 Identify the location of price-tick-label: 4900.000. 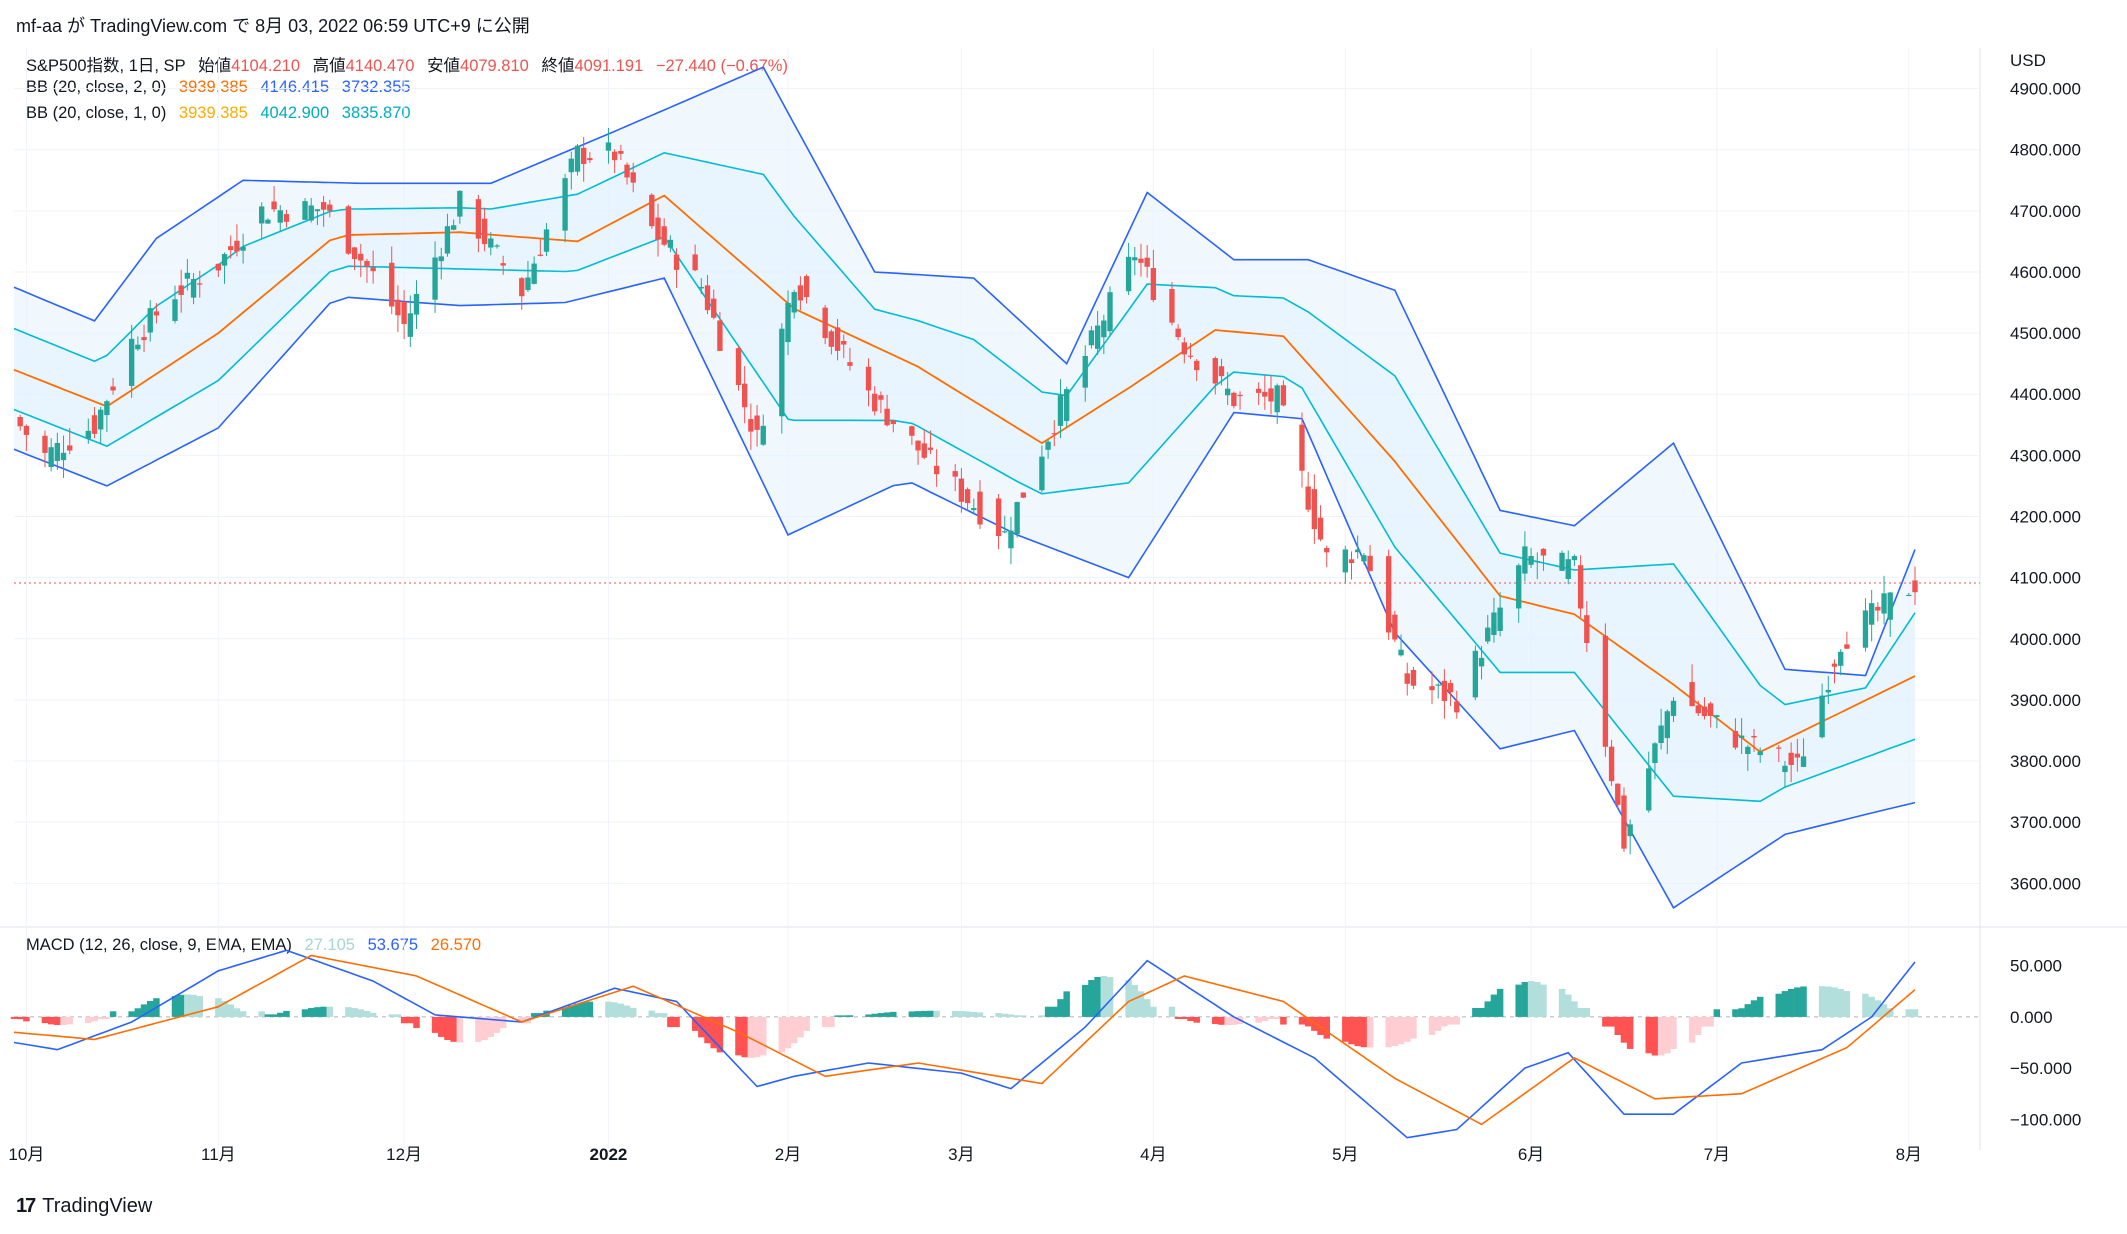
(2045, 89).